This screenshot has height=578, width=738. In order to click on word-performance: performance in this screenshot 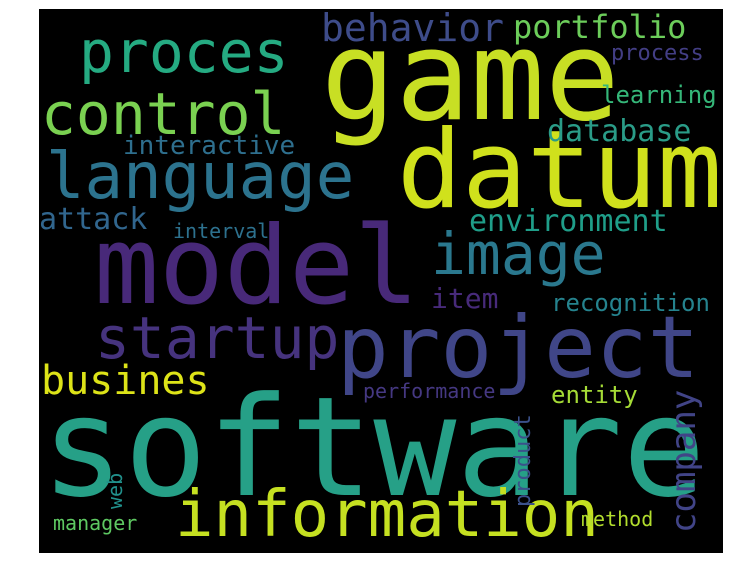, I will do `click(429, 391)`.